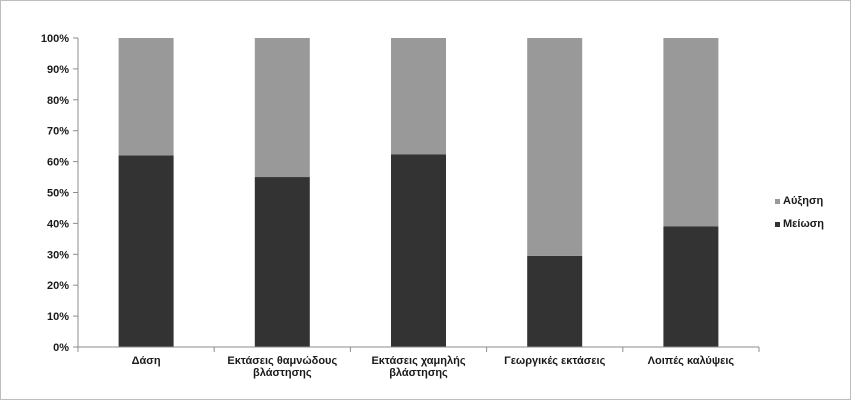 The width and height of the screenshot is (851, 401). I want to click on y-tick-label: 100%, so click(55, 39).